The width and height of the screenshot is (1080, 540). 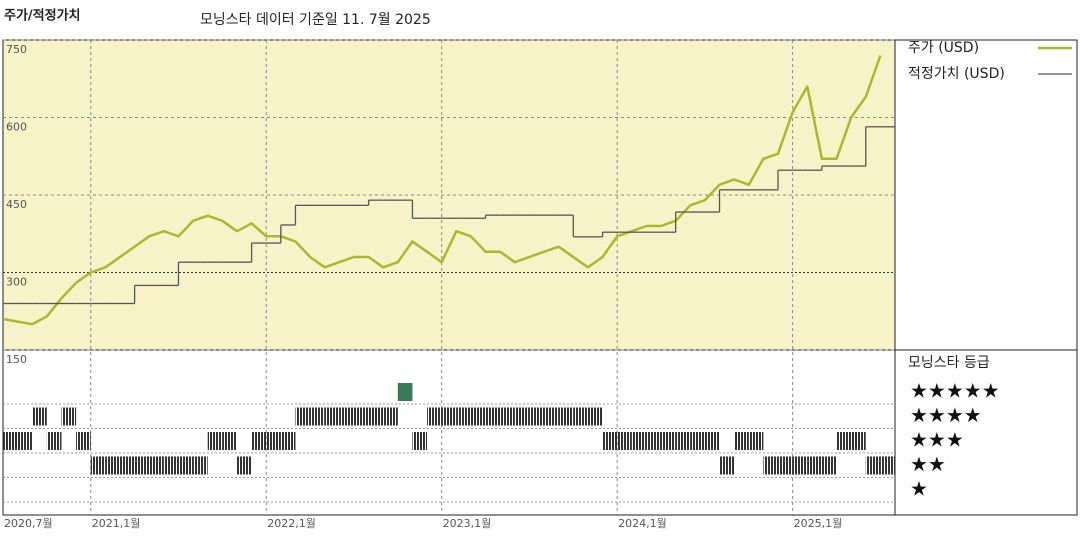 I want to click on x-tick-label: 2022,1월, so click(x=291, y=523).